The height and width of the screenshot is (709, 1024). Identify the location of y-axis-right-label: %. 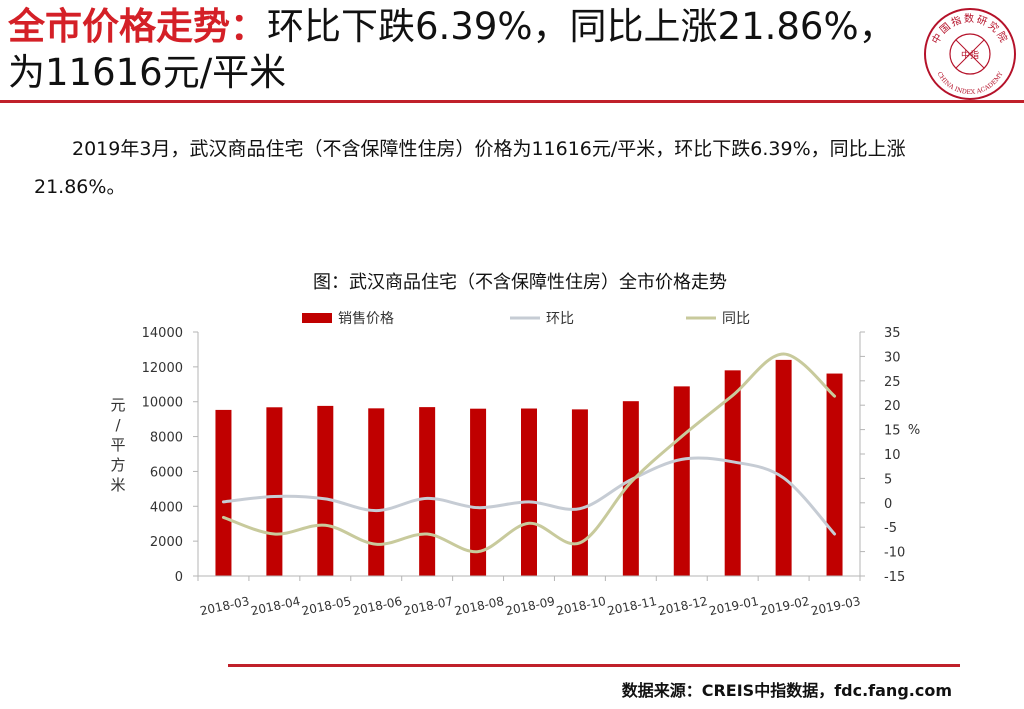
(914, 430).